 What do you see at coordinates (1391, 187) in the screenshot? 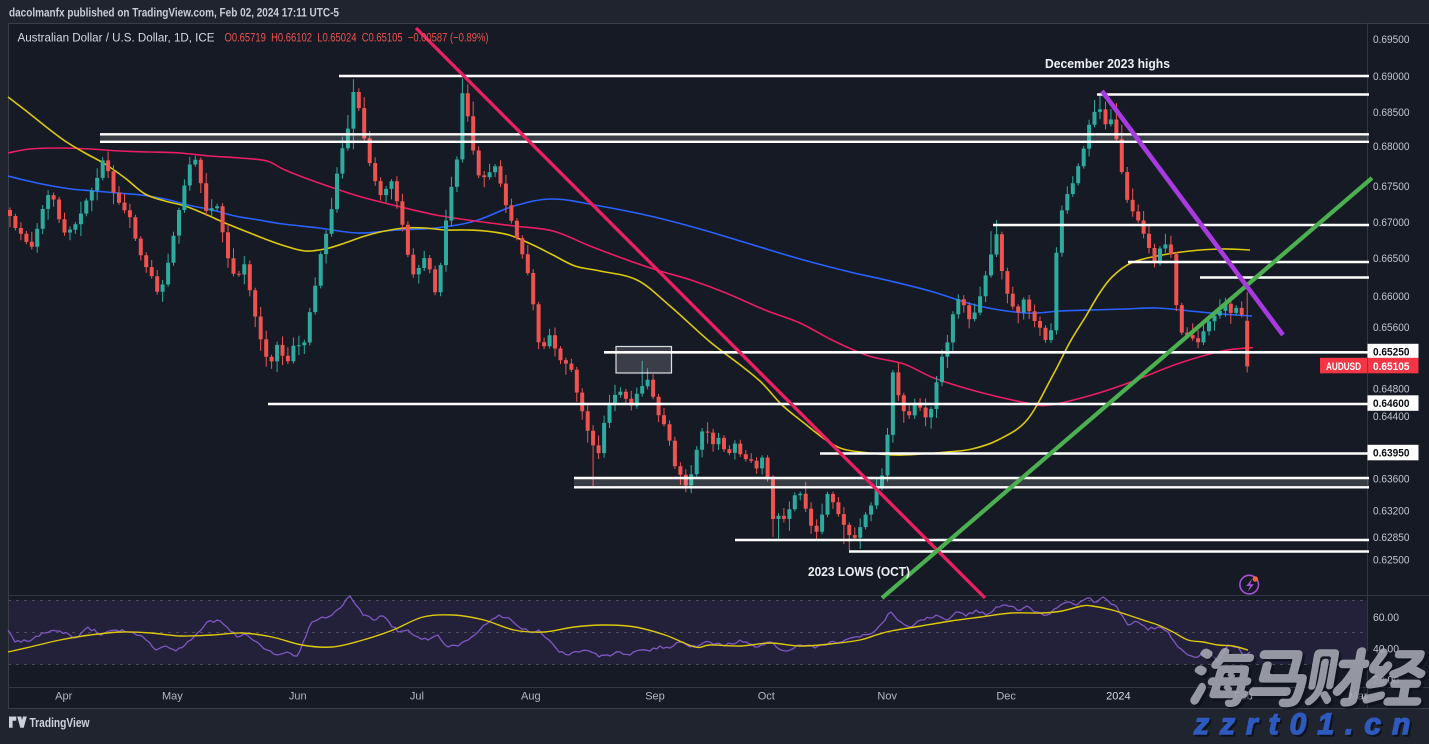
I see `svg-text: 0.67500` at bounding box center [1391, 187].